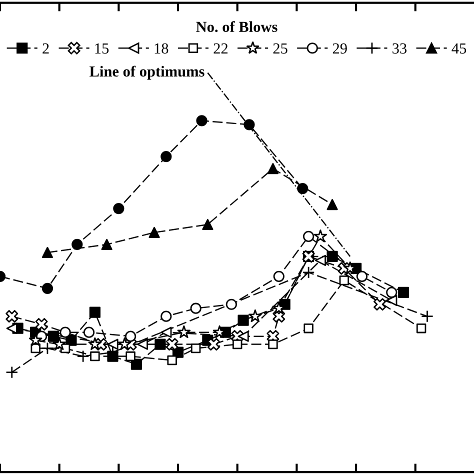 The width and height of the screenshot is (474, 474). Describe the element at coordinates (459, 48) in the screenshot. I see `legend-label: 45` at that location.